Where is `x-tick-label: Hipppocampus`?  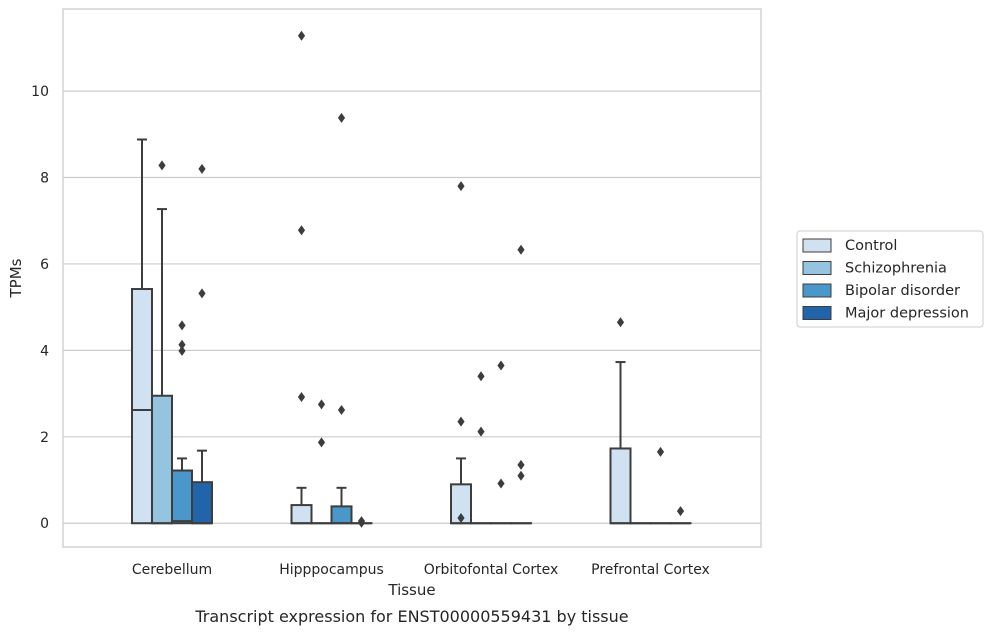
x-tick-label: Hipppocampus is located at coordinates (331, 570).